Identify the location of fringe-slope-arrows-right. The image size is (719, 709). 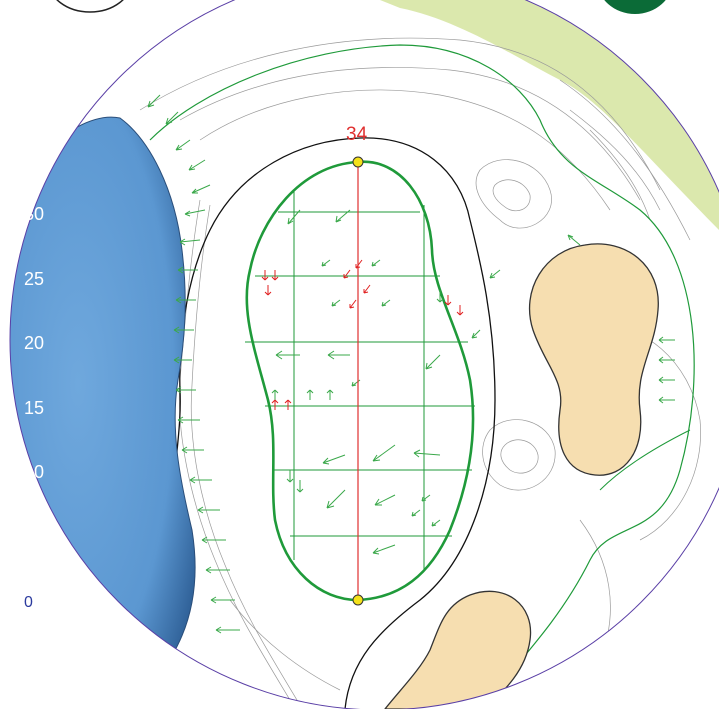
(573, 319).